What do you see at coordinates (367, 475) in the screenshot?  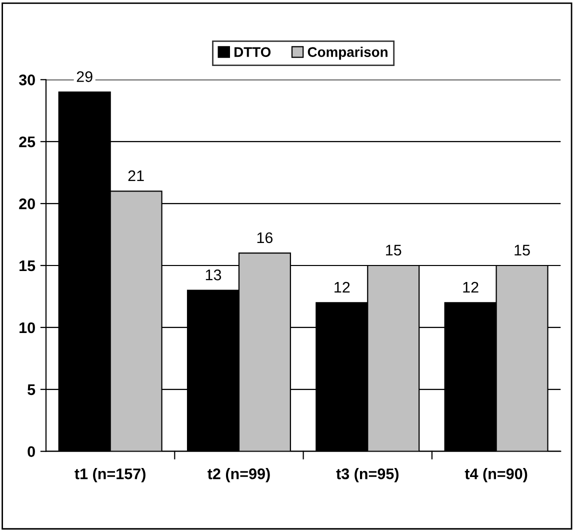 I see `x-tick-label: t3 (n=95)` at bounding box center [367, 475].